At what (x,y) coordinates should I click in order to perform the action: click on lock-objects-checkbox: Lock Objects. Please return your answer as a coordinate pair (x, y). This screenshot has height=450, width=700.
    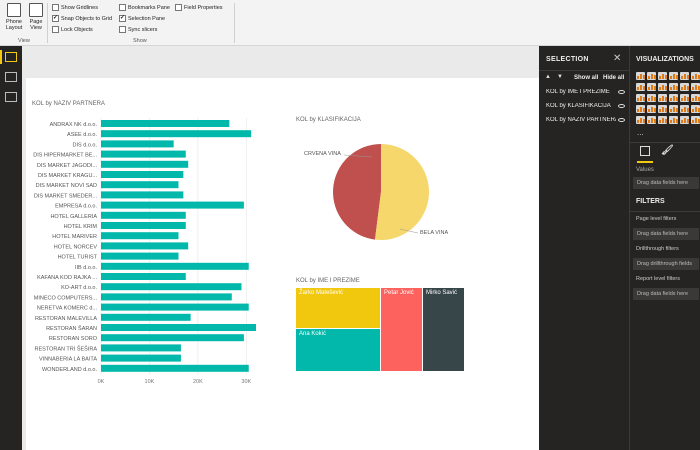
    Looking at the image, I should click on (72, 29).